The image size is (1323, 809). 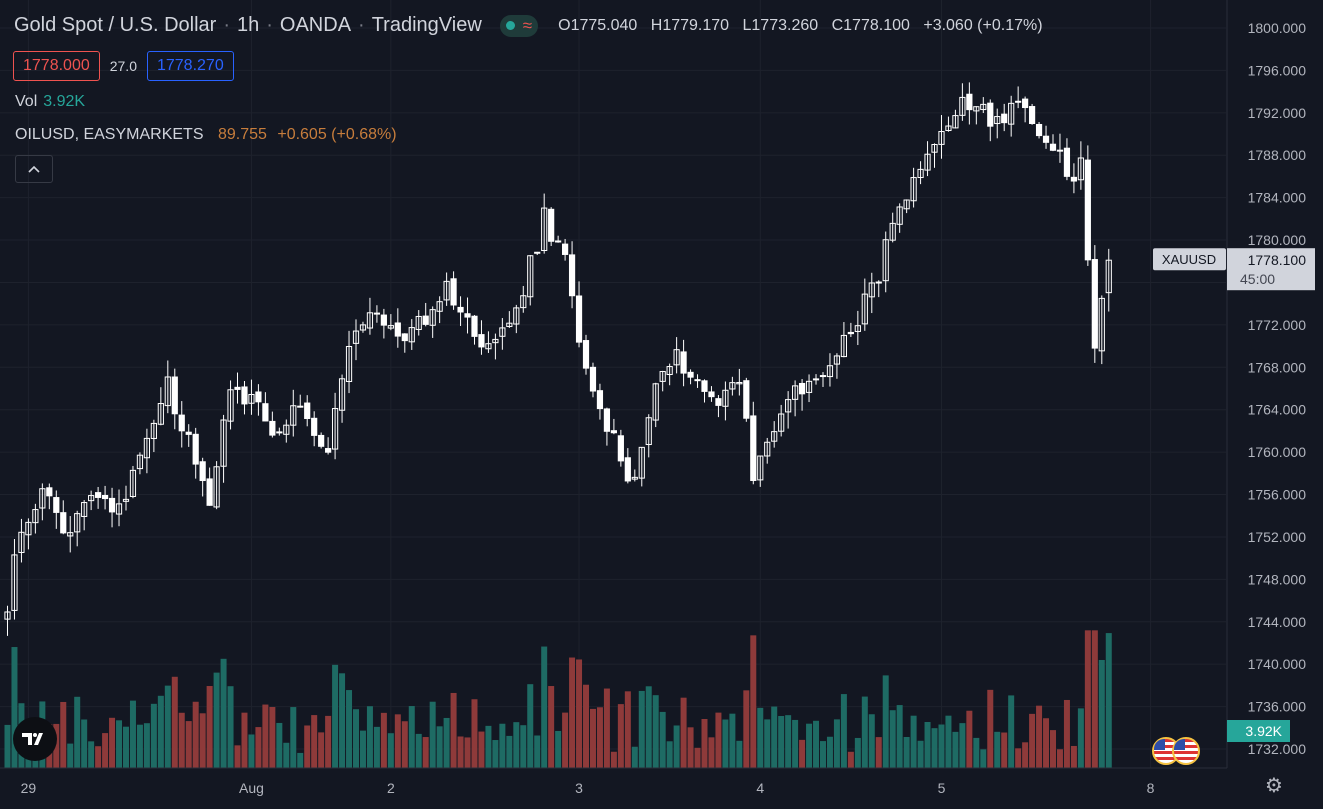 What do you see at coordinates (35, 739) in the screenshot?
I see `tradingview-logo-icon` at bounding box center [35, 739].